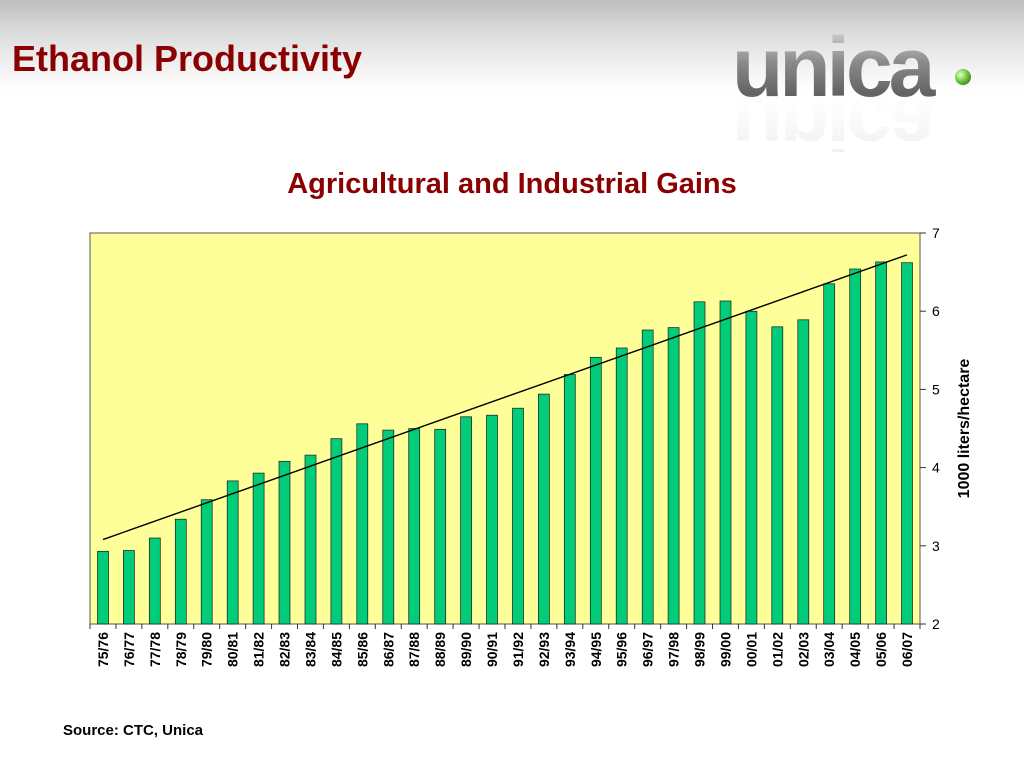  Describe the element at coordinates (285, 649) in the screenshot. I see `x-tick-label-82-83: 82/83` at that location.